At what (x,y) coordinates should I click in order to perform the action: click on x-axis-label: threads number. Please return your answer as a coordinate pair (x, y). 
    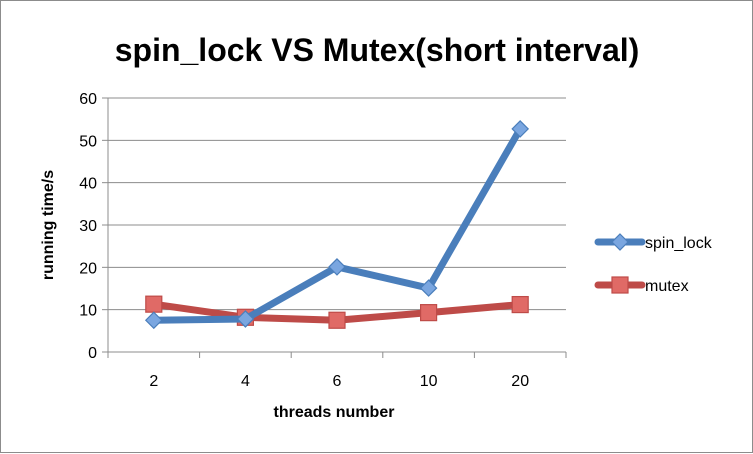
    Looking at the image, I should click on (334, 412).